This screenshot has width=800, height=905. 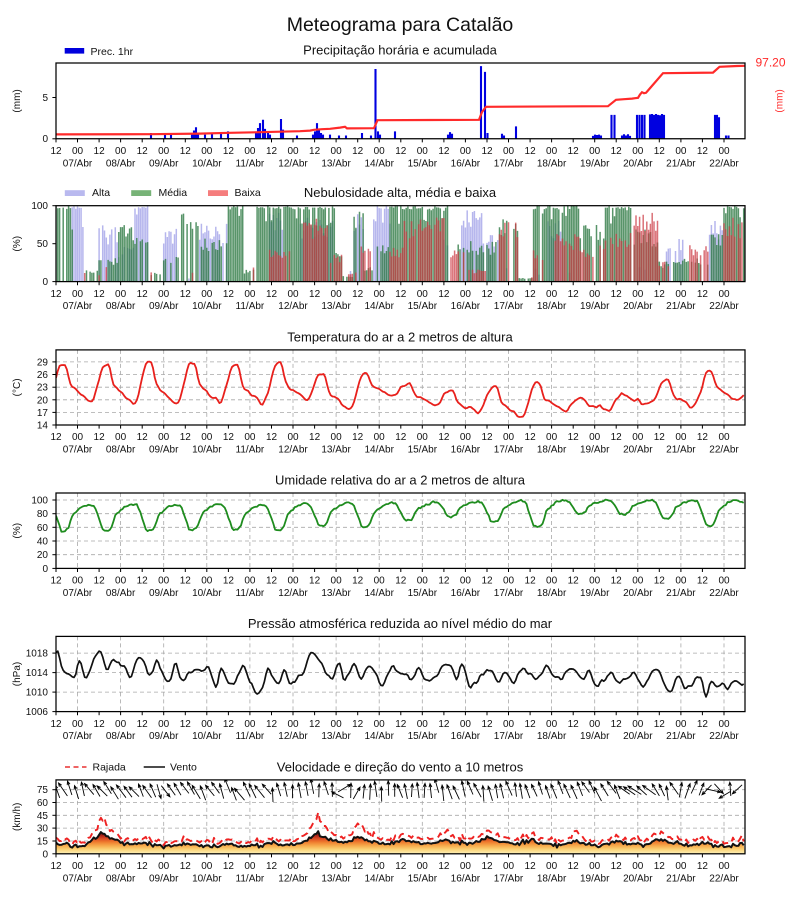 What do you see at coordinates (37, 712) in the screenshot?
I see `svg-text: 1006` at bounding box center [37, 712].